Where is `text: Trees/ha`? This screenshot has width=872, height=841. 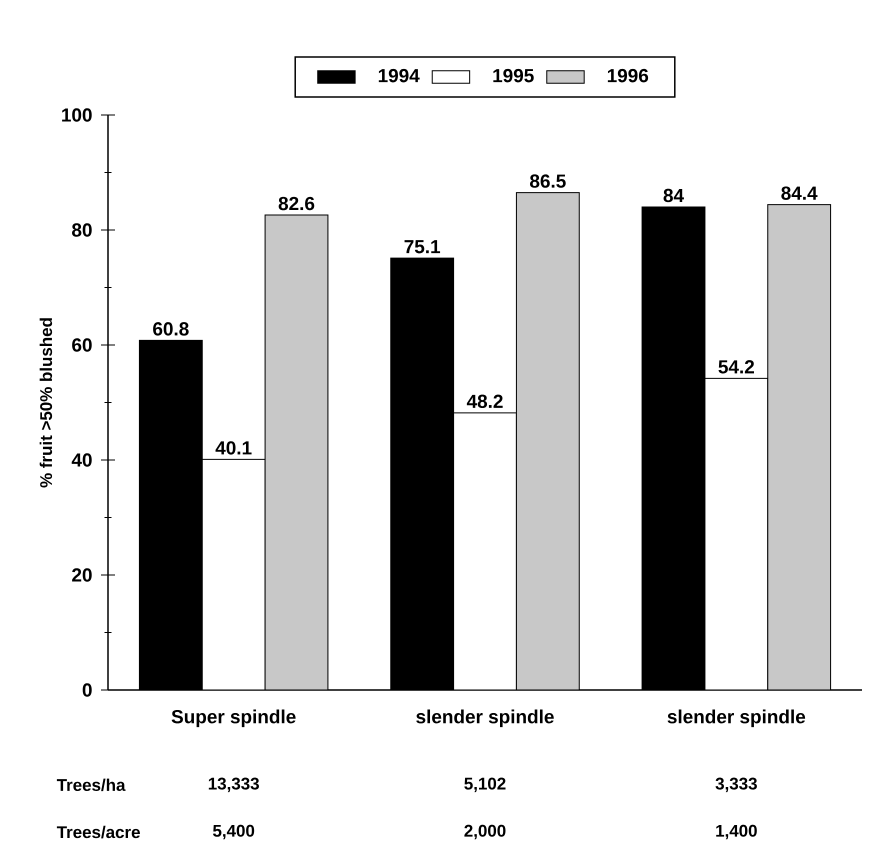
text: Trees/ha is located at coordinates (91, 785).